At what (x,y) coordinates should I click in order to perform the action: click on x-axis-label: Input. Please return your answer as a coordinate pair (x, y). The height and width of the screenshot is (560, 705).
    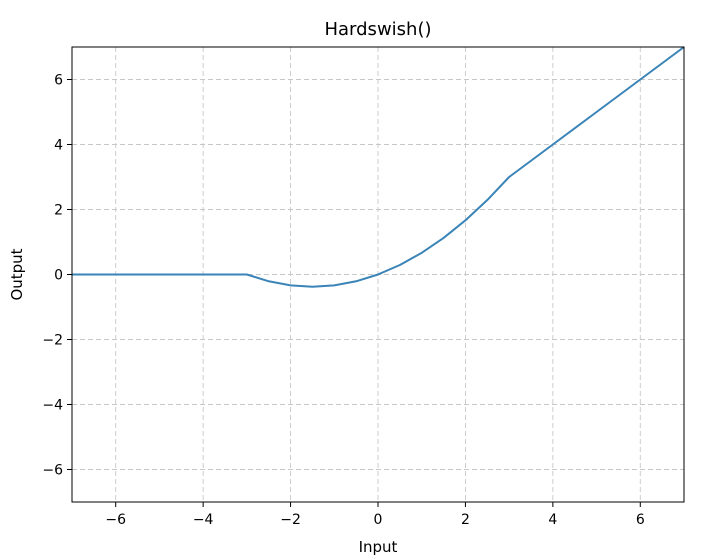
    Looking at the image, I should click on (378, 547).